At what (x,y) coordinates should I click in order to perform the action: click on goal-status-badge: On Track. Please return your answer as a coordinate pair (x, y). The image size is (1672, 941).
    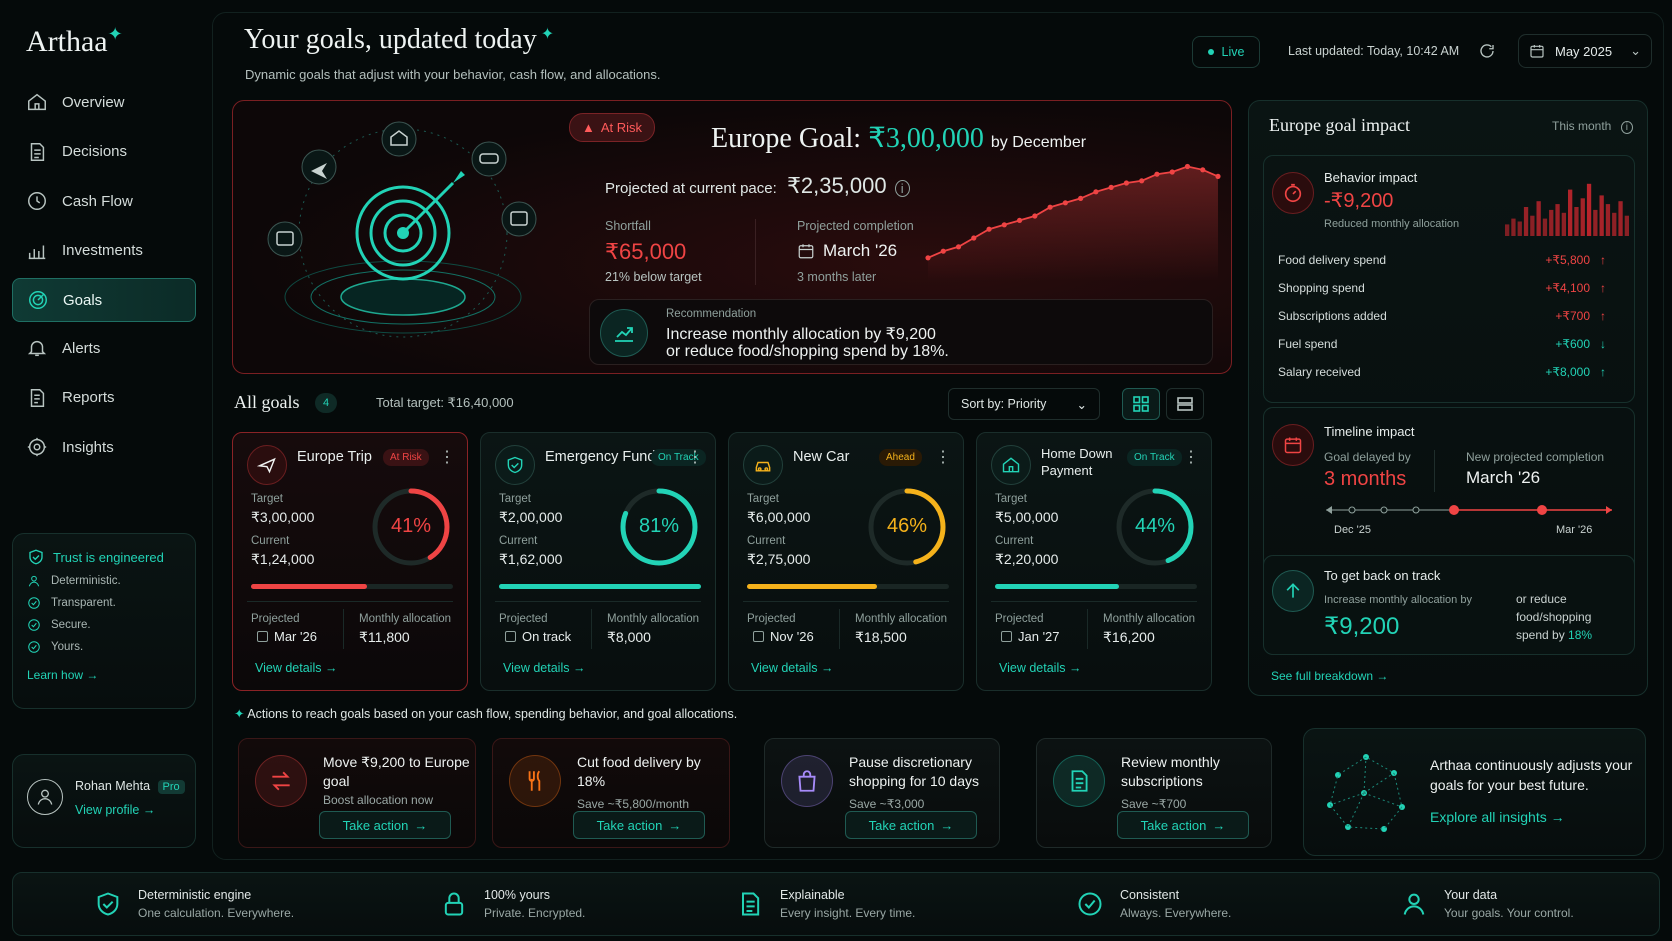
    Looking at the image, I should click on (678, 457).